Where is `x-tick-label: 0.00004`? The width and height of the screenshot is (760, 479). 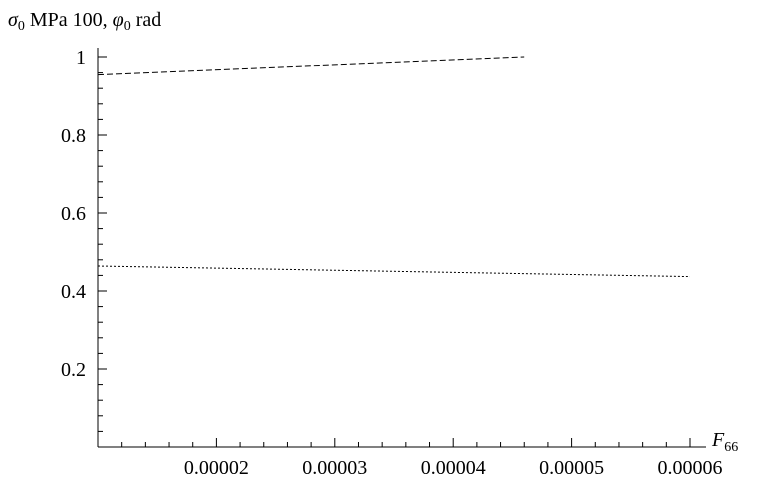
x-tick-label: 0.00004 is located at coordinates (453, 468).